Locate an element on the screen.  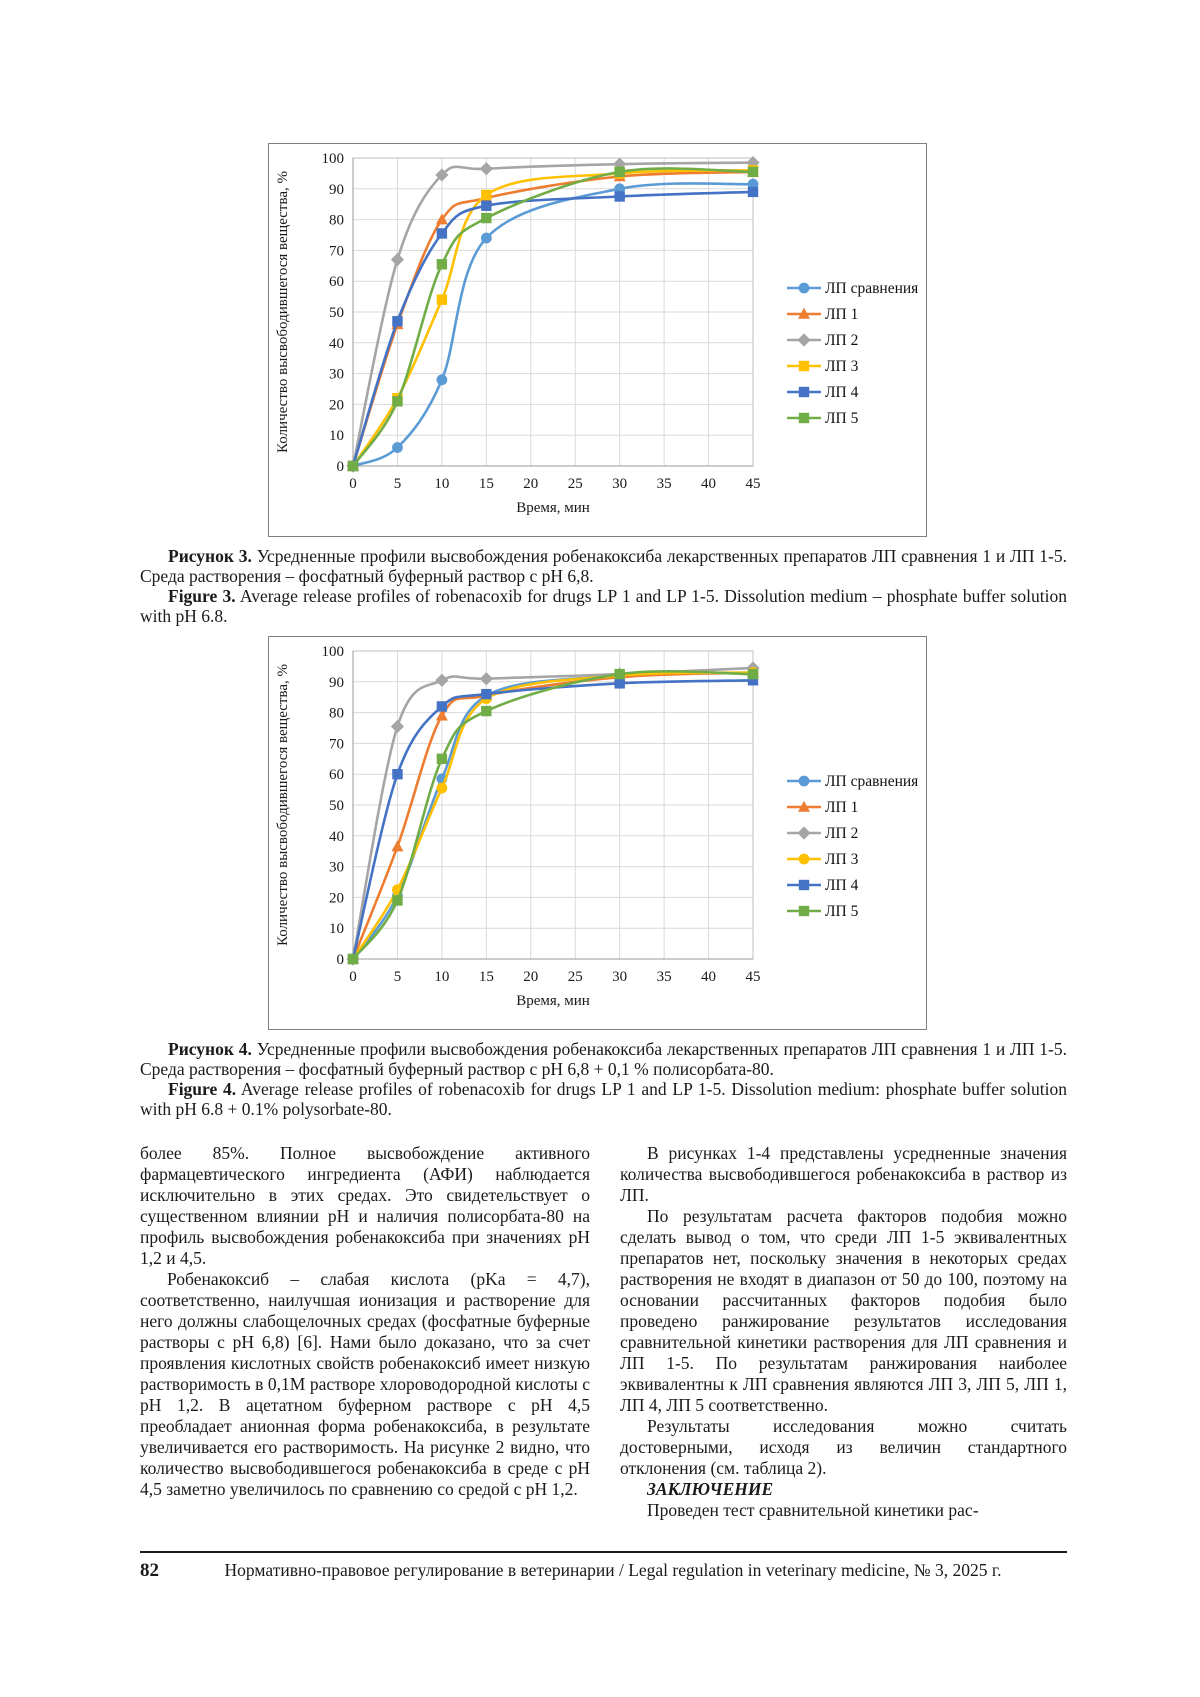
legend: ЛП сравнения ЛП 1 ЛП 2 ЛП 3 ЛП 4 ЛП 5 is located at coordinates (852, 846).